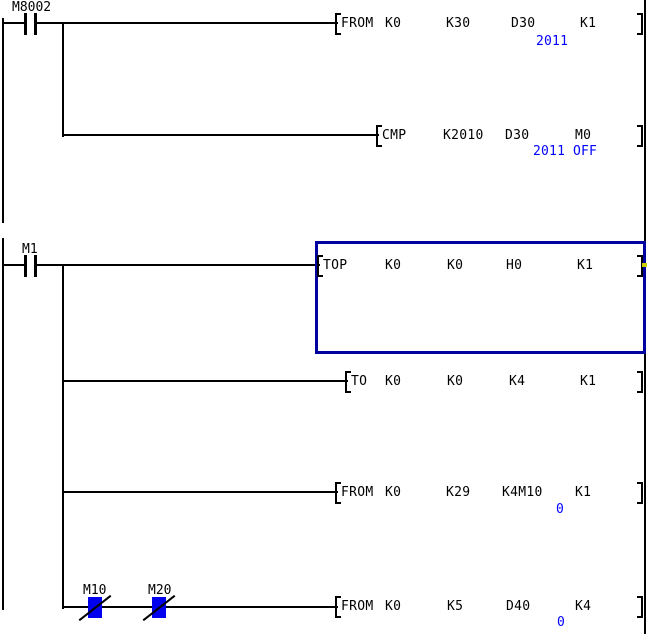 The image size is (658, 634). I want to click on wire-rung3-right, so click(178, 265).